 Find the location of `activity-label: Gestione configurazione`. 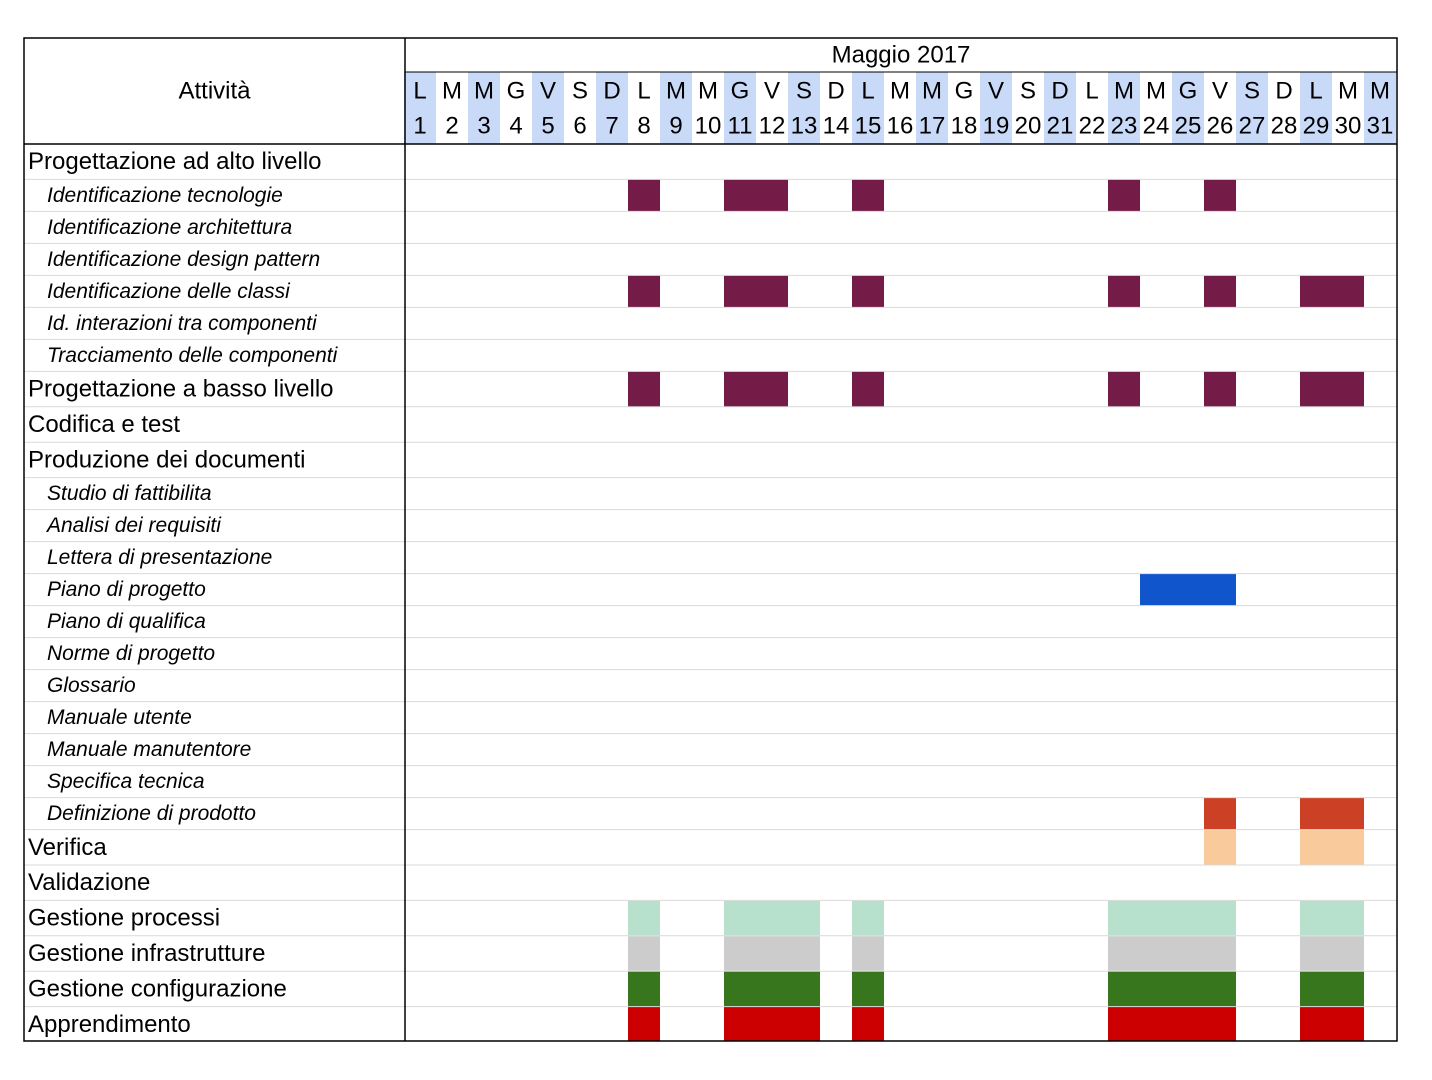

activity-label: Gestione configurazione is located at coordinates (157, 988).